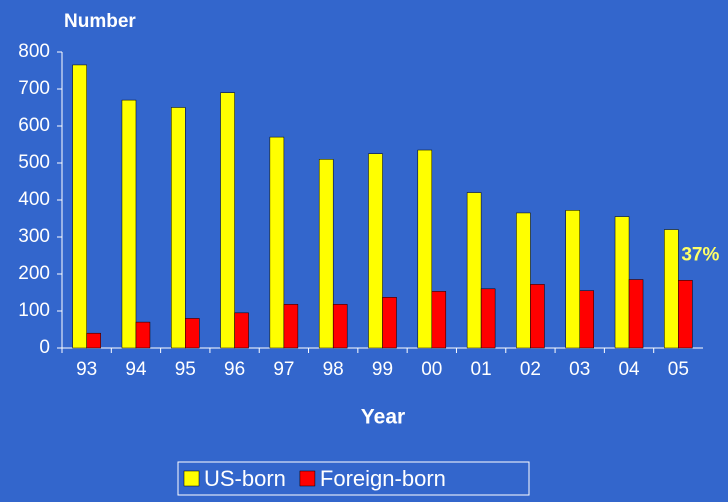 This screenshot has width=728, height=502. What do you see at coordinates (136, 369) in the screenshot?
I see `x-tick-label: 94` at bounding box center [136, 369].